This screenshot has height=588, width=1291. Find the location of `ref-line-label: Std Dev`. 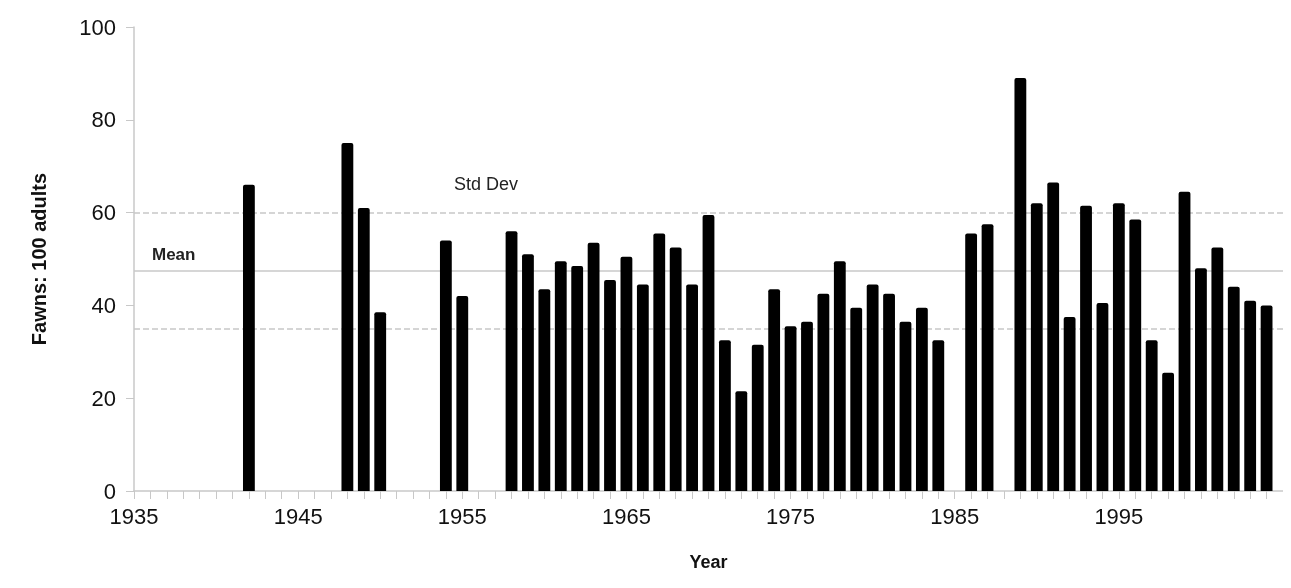

ref-line-label: Std Dev is located at coordinates (486, 183).